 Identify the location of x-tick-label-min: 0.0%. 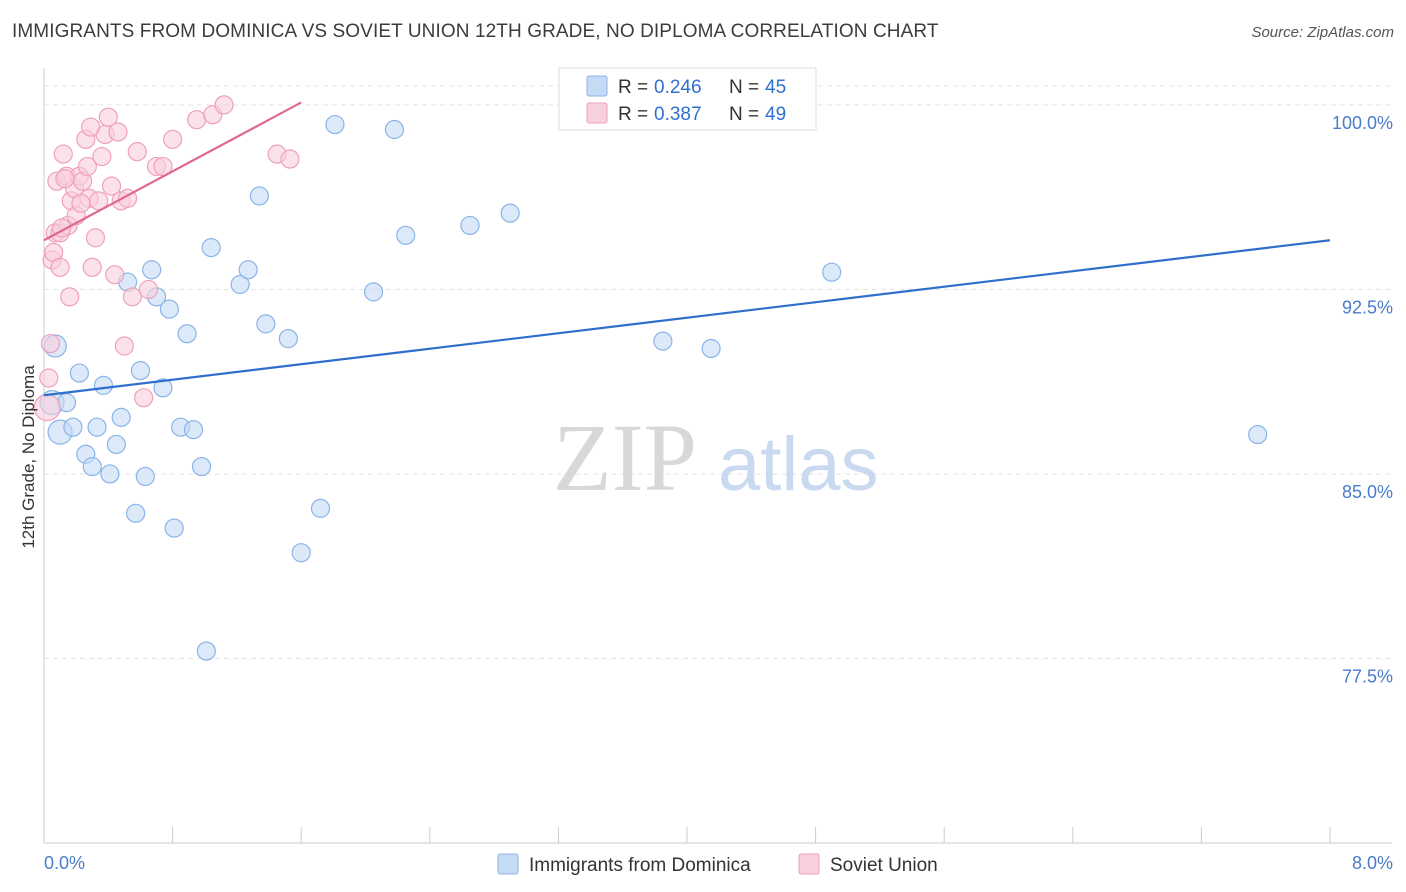
(64, 863).